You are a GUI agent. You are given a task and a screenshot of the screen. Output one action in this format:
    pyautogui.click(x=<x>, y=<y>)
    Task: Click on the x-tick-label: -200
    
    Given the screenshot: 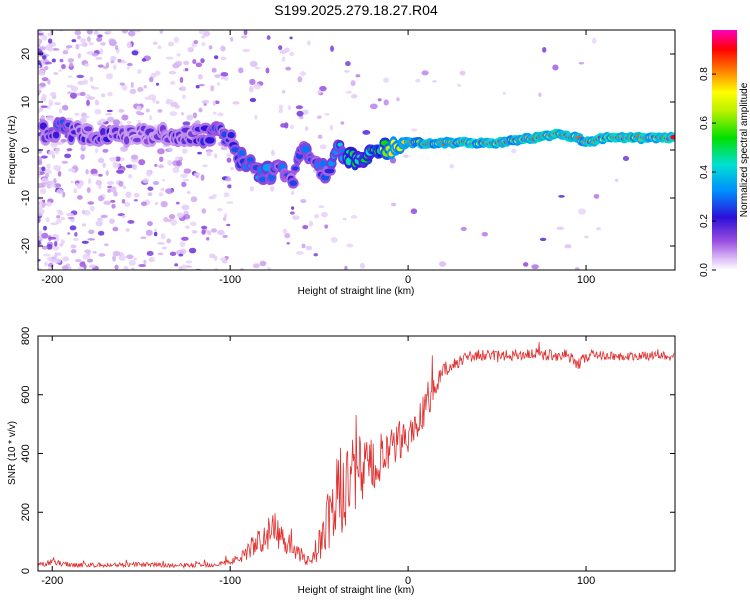 What is the action you would take?
    pyautogui.click(x=52, y=280)
    